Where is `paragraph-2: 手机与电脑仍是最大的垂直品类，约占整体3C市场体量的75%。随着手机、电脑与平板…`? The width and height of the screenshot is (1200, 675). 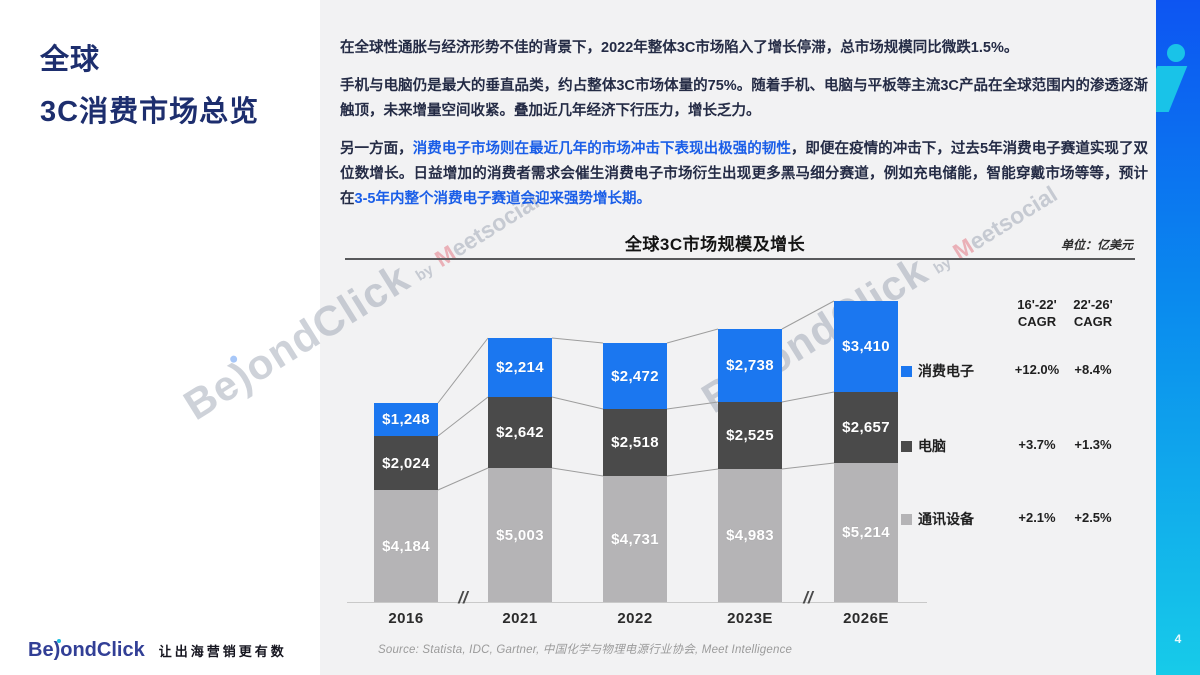 paragraph-2: 手机与电脑仍是最大的垂直品类，约占整体3C市场体量的75%。随着手机、电脑与平板… is located at coordinates (744, 98).